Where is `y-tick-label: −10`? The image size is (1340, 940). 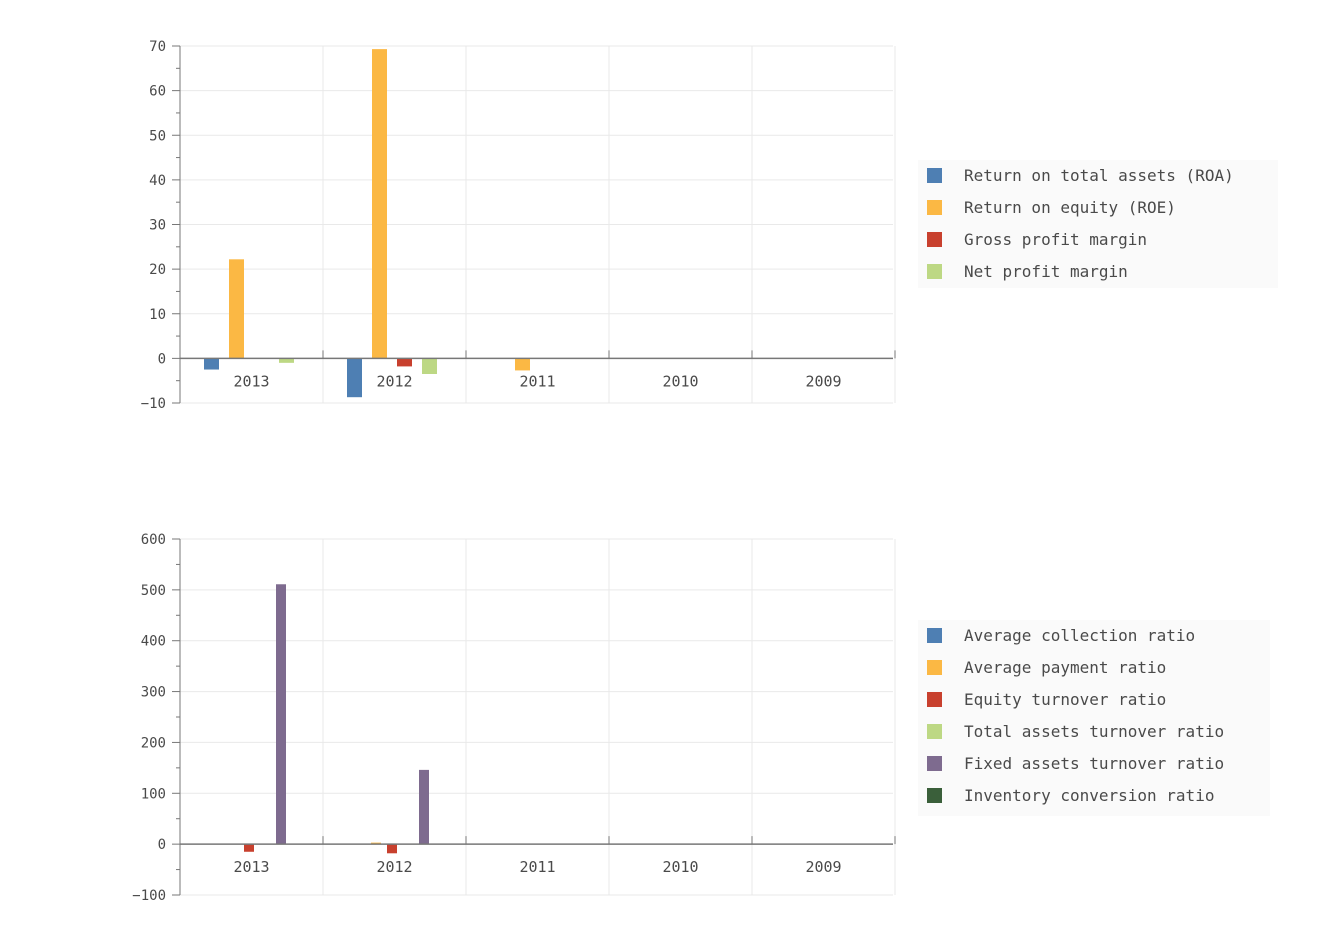
y-tick-label: −10 is located at coordinates (153, 404).